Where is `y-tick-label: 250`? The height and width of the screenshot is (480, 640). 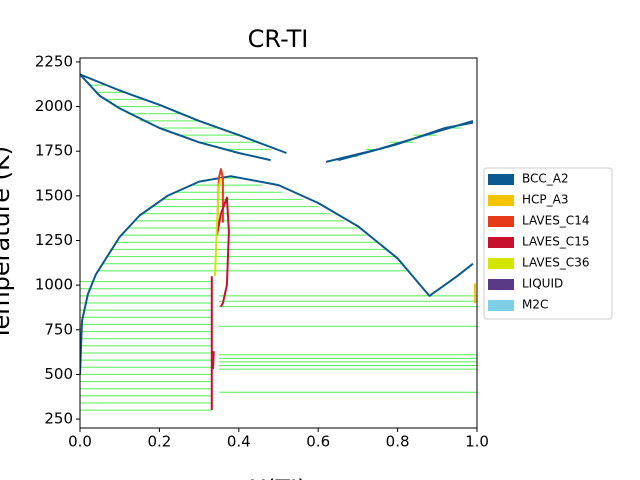
y-tick-label: 250 is located at coordinates (58, 419).